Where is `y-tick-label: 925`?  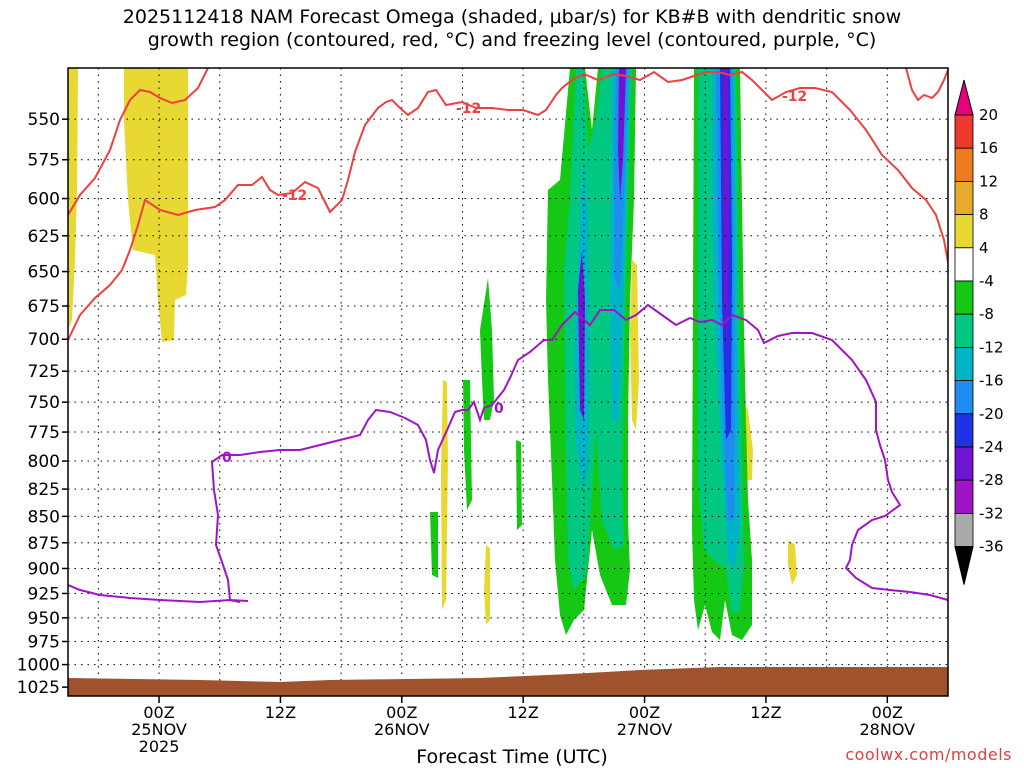
y-tick-label: 925 is located at coordinates (44, 594).